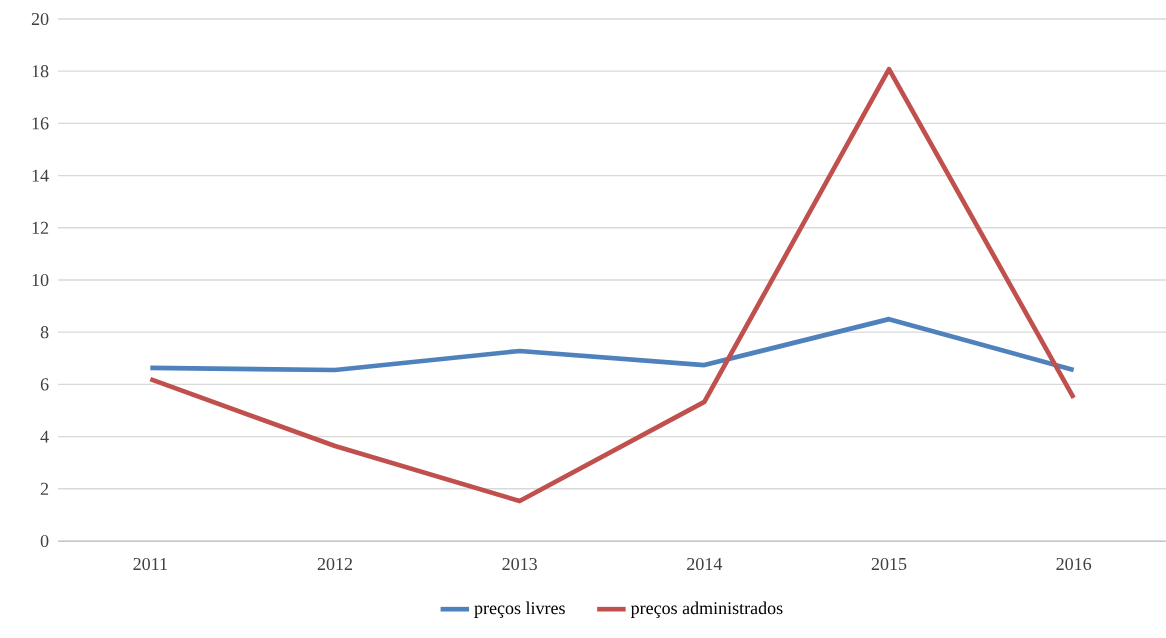 This screenshot has width=1166, height=638. I want to click on y-tick-label: 16, so click(40, 123).